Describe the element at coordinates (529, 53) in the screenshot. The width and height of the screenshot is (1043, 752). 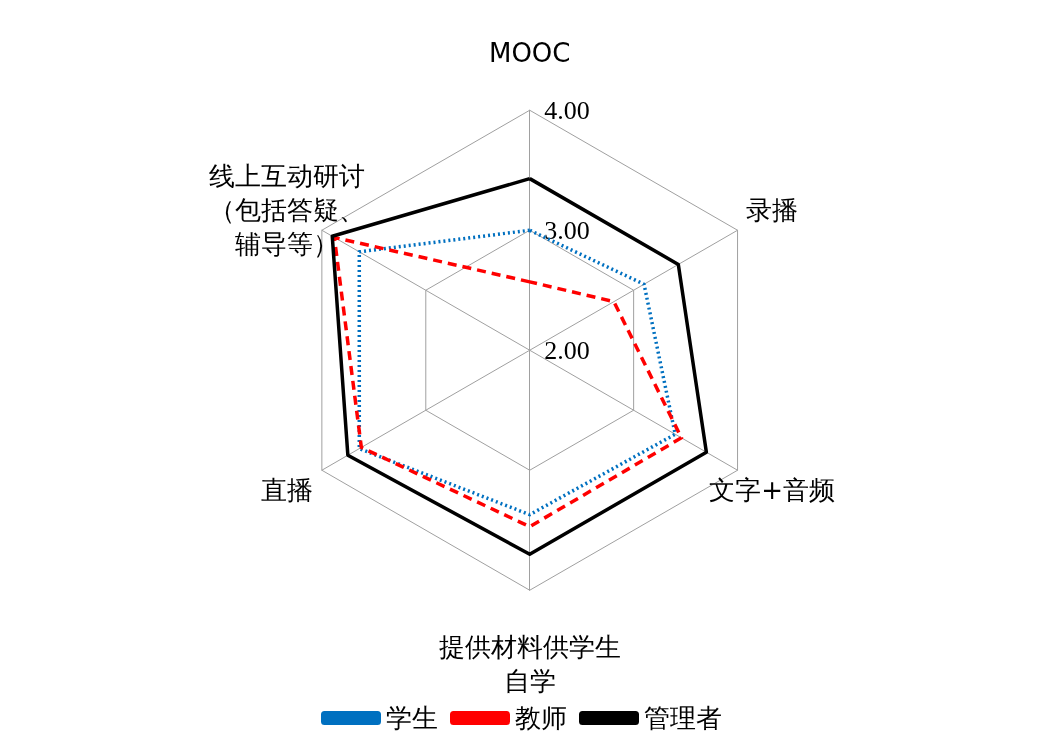
I see `spoke-label: MOOC` at that location.